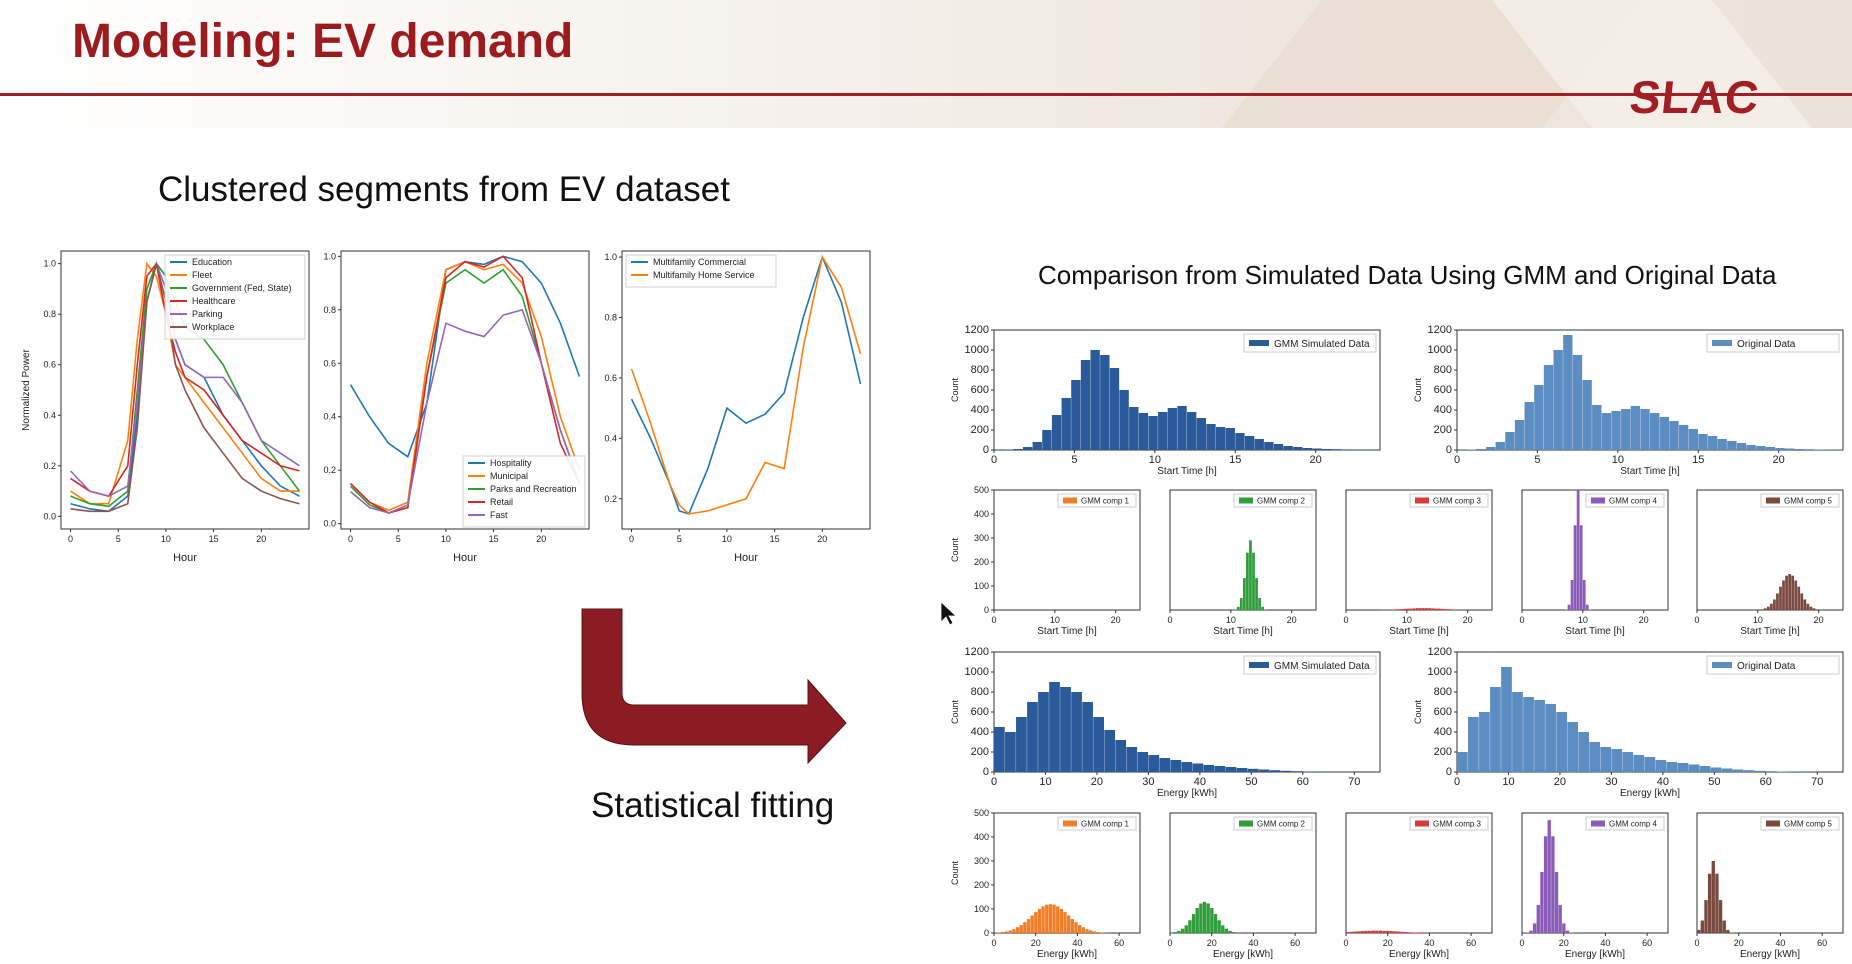 This screenshot has height=964, width=1852. I want to click on y-tick-label: 0.2, so click(610, 499).